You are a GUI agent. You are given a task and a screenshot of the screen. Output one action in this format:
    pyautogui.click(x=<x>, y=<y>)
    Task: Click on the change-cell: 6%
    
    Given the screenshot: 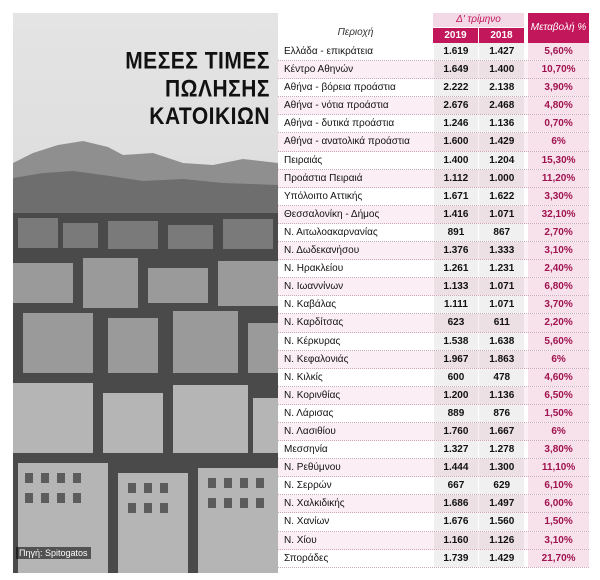 What is the action you would take?
    pyautogui.click(x=558, y=142)
    